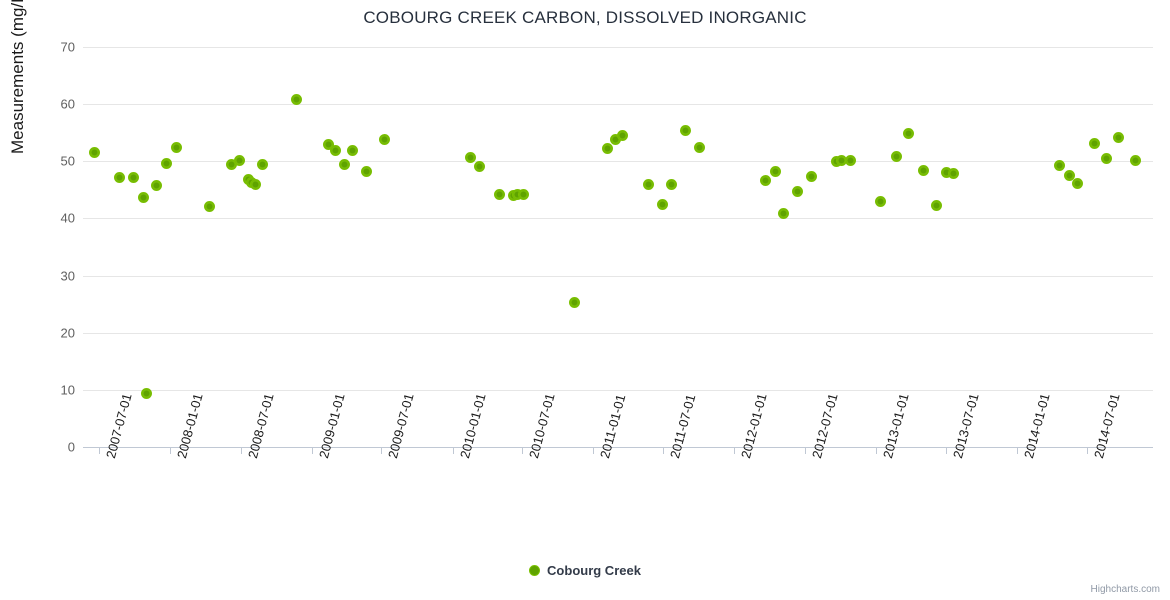 Image resolution: width=1170 pixels, height=600 pixels. Describe the element at coordinates (71, 447) in the screenshot. I see `y-axis-tick-label: 0` at that location.